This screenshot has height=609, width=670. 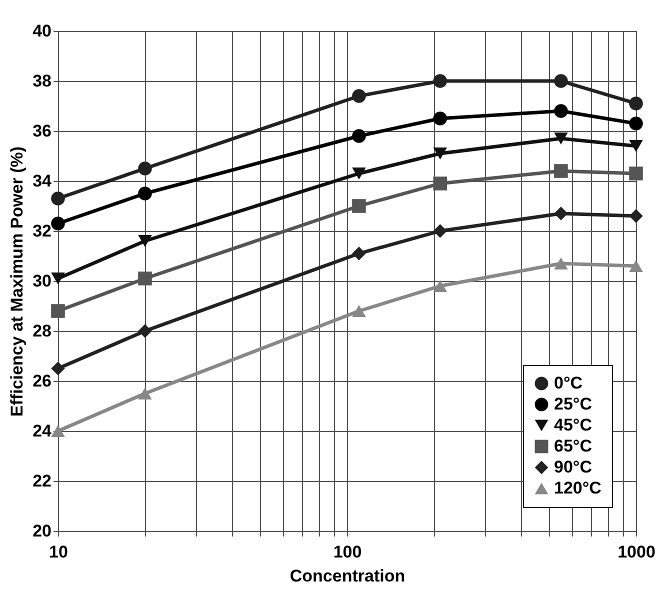 What do you see at coordinates (42, 81) in the screenshot?
I see `y-tick-label: 38` at bounding box center [42, 81].